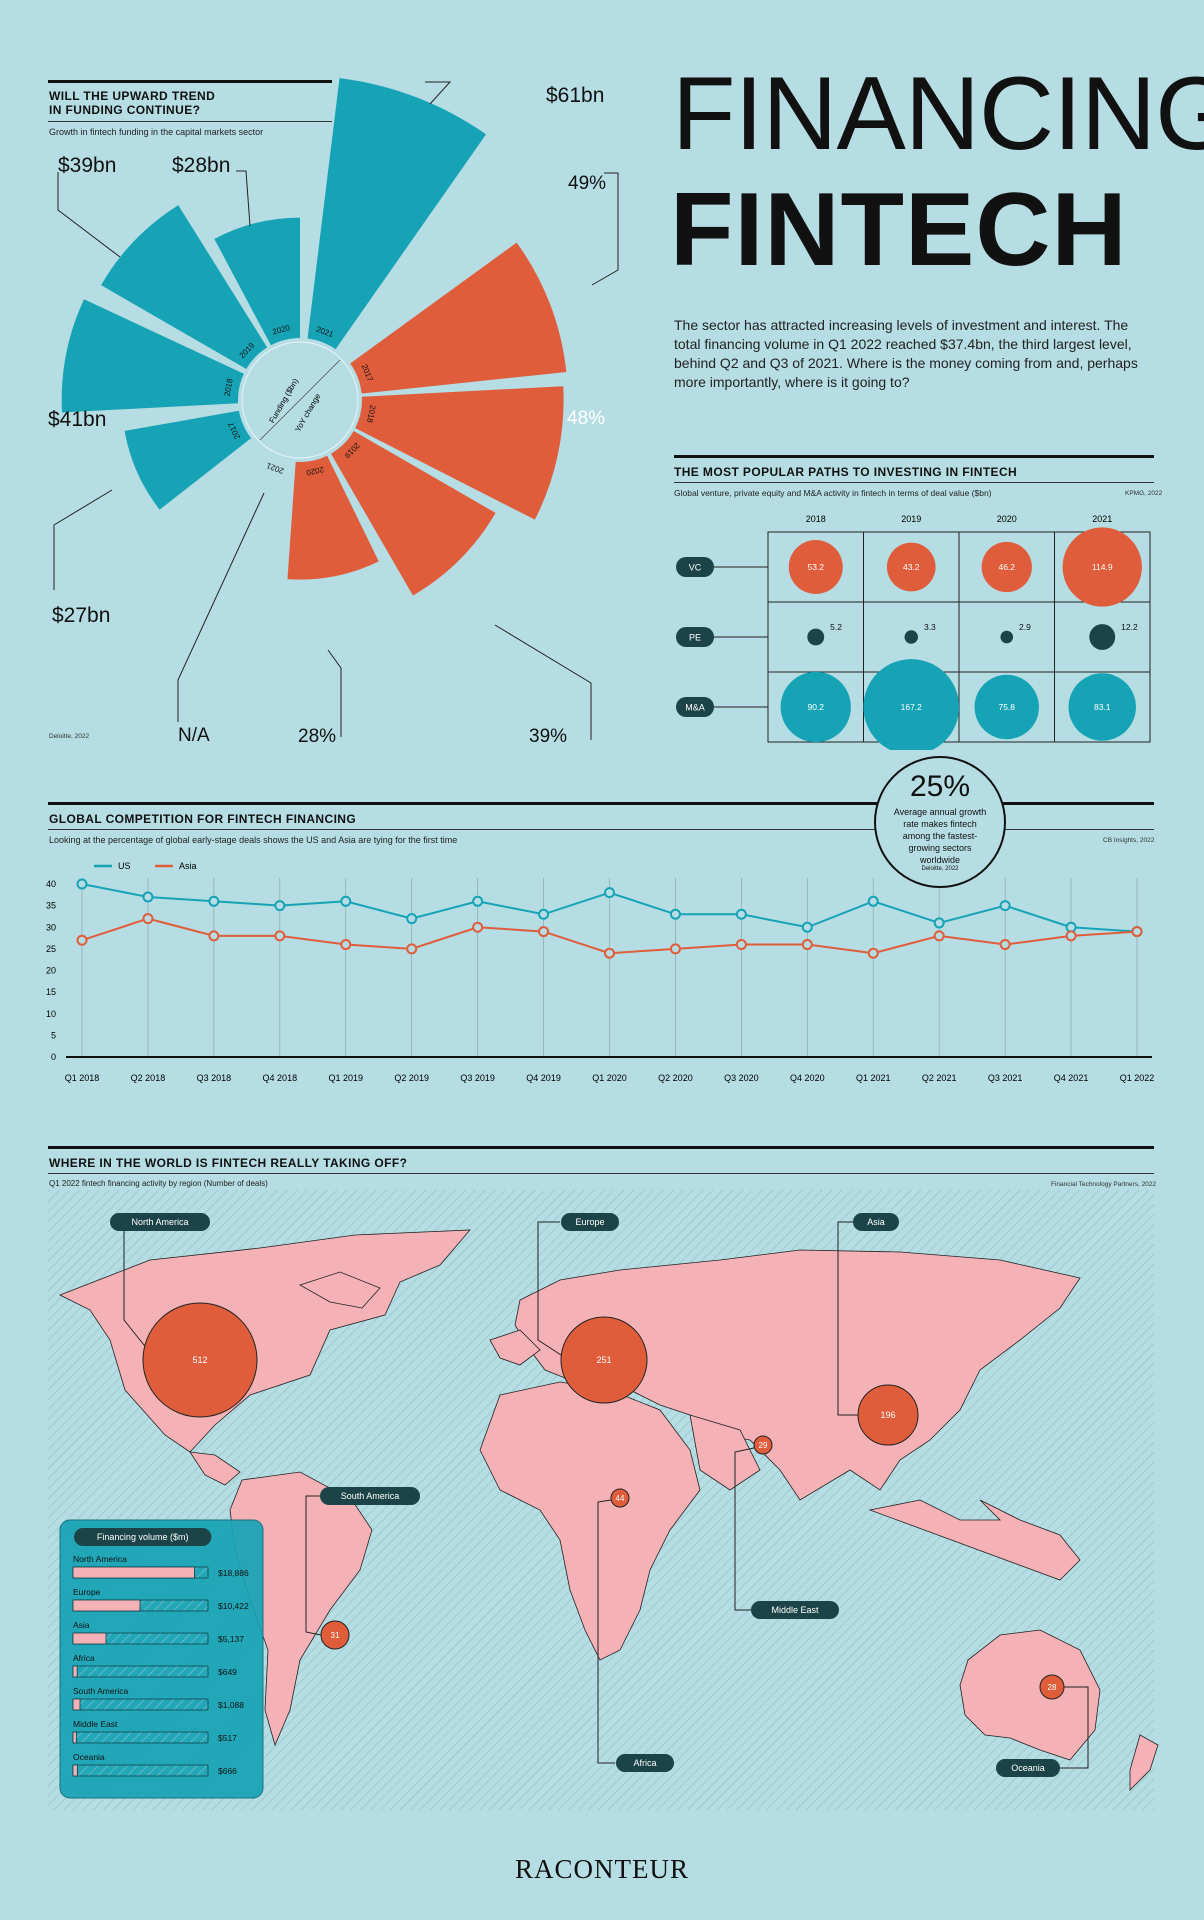 Image resolution: width=1204 pixels, height=1920 pixels. What do you see at coordinates (930, 627) in the screenshot?
I see `bubble-label-PE-2019: 3.3` at bounding box center [930, 627].